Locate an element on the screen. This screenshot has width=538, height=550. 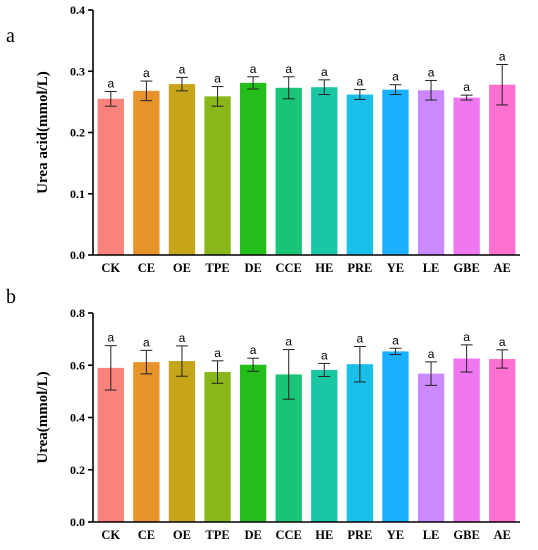
y-axis-label: Urea acid(mmol/L) is located at coordinates (43, 132).